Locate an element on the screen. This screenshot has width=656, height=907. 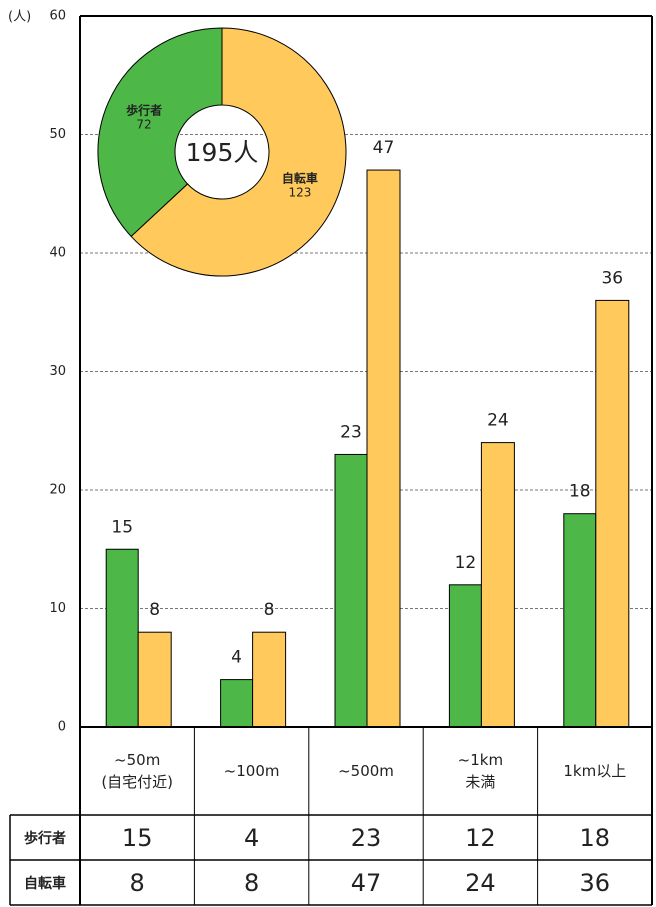
slice-value: 72 is located at coordinates (143, 125).